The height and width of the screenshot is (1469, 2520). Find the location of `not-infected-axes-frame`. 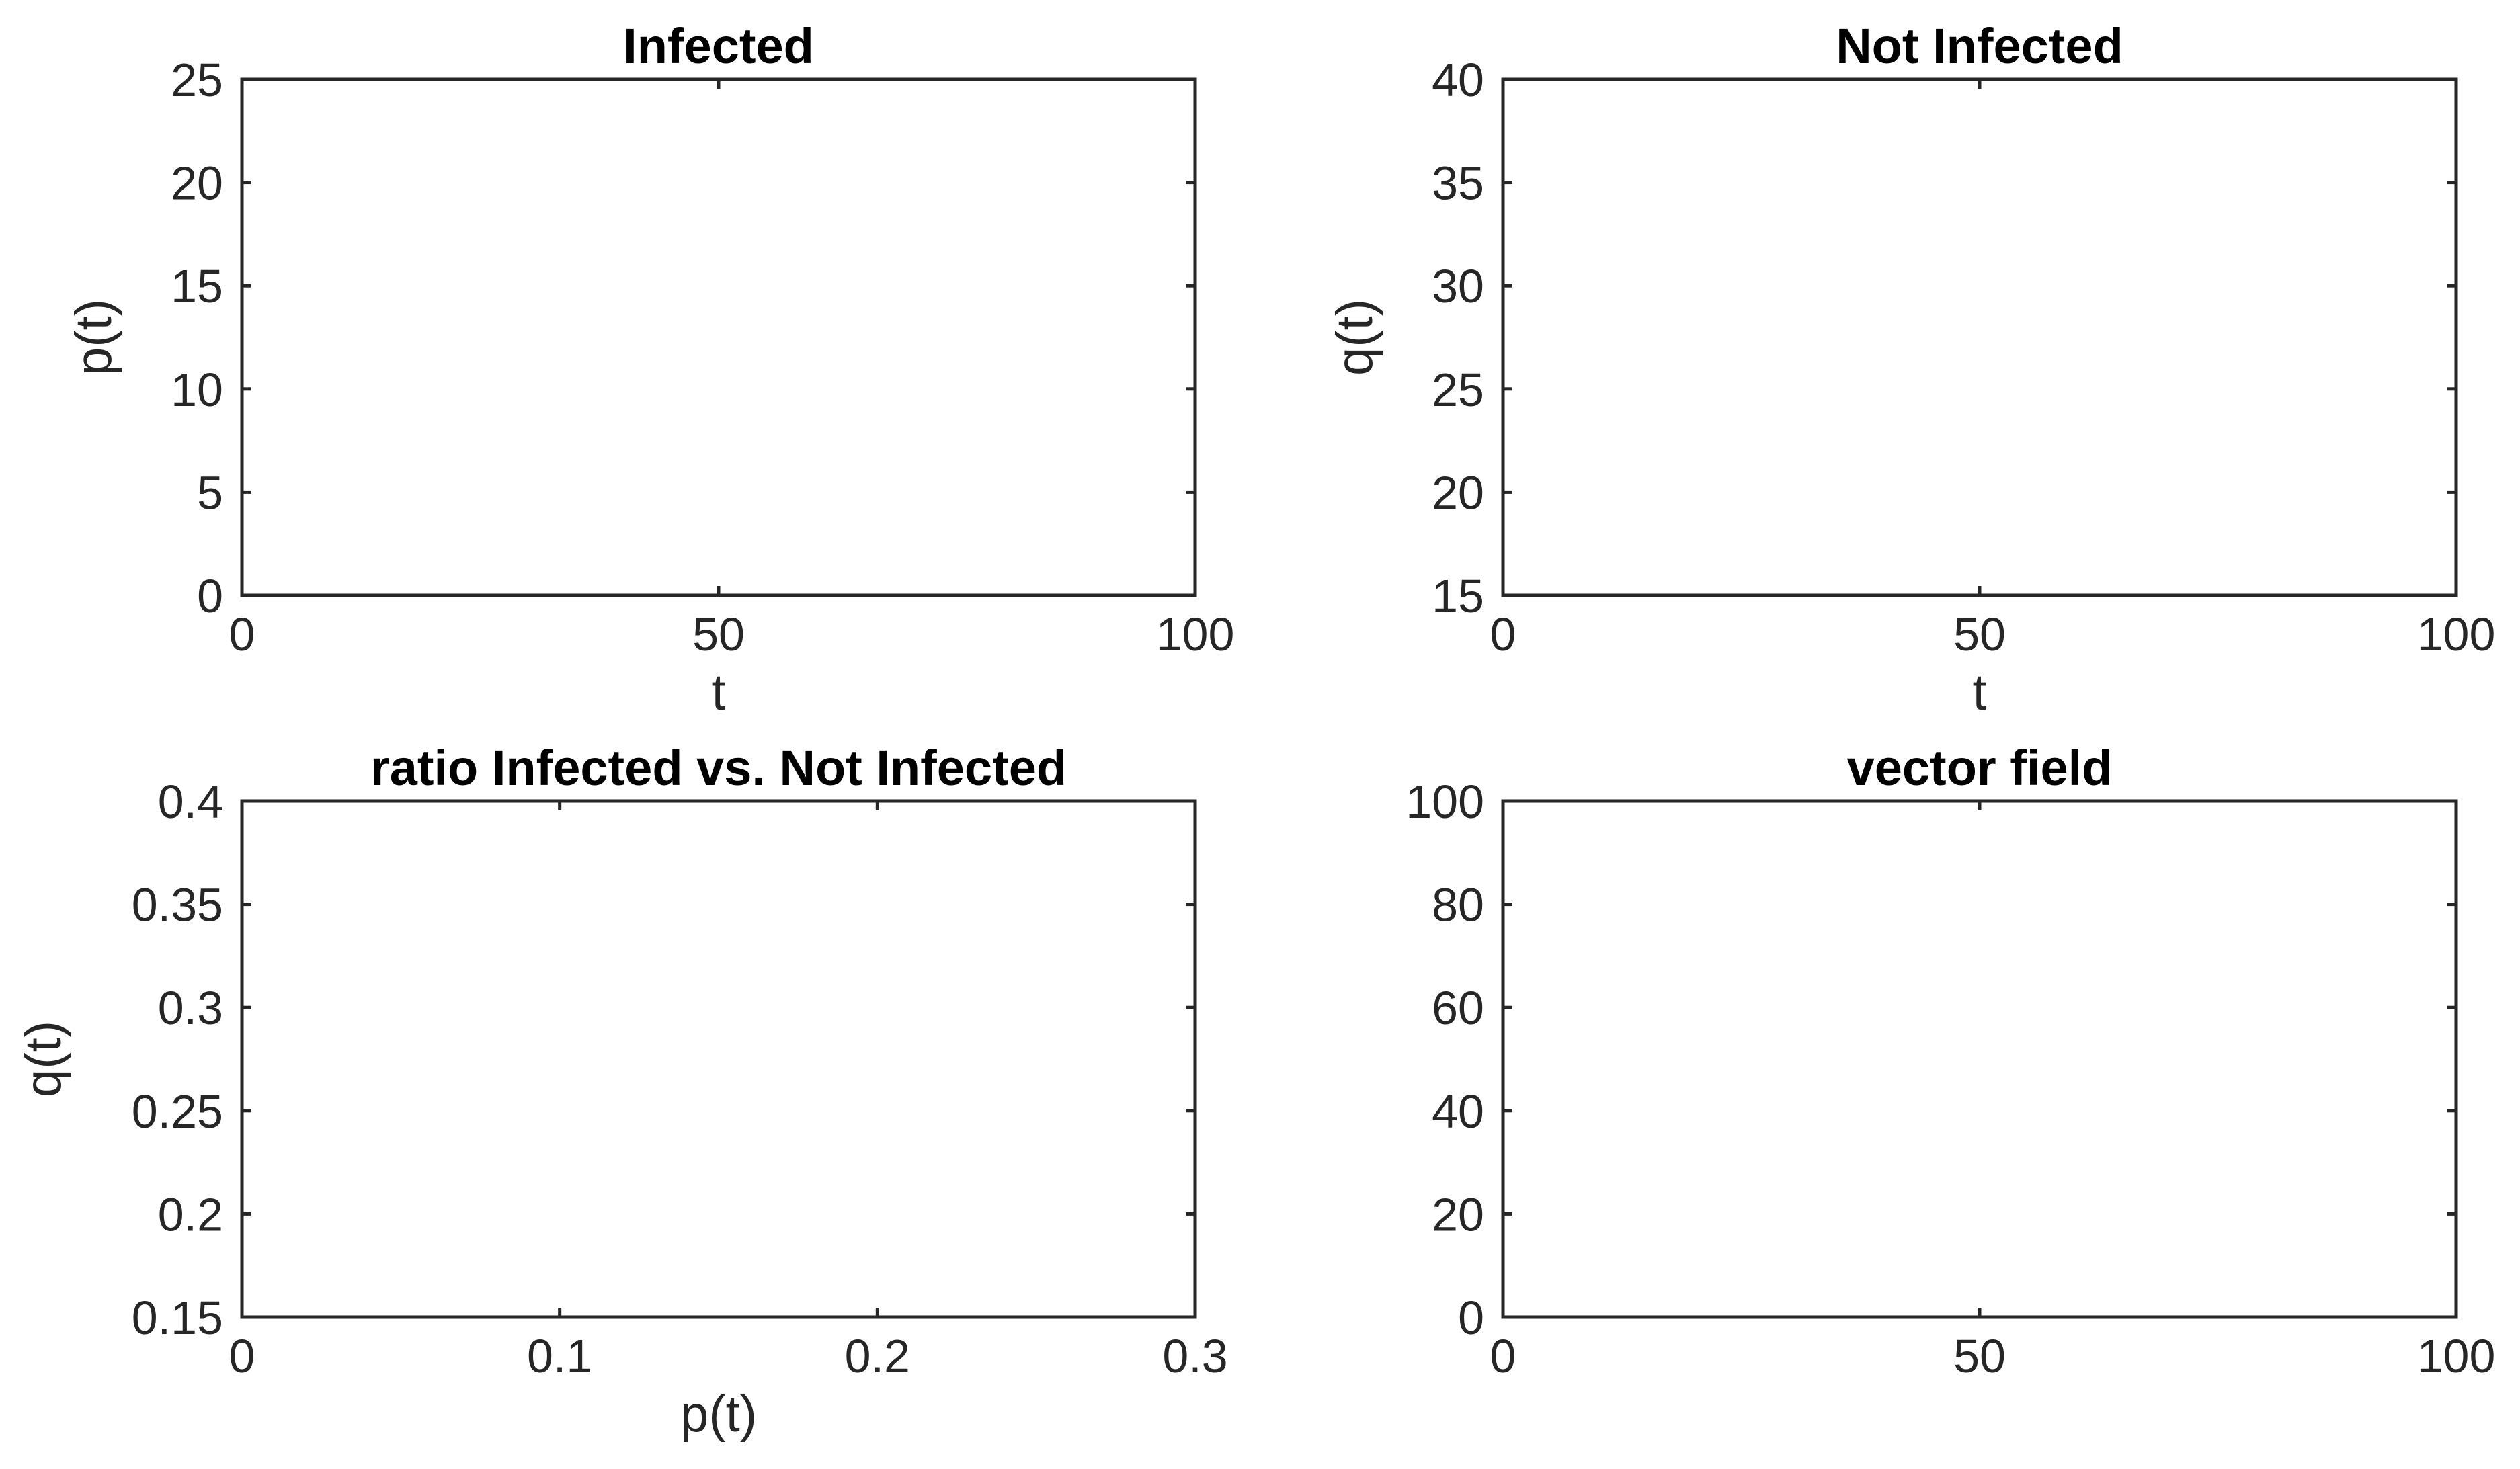

not-infected-axes-frame is located at coordinates (1979, 337).